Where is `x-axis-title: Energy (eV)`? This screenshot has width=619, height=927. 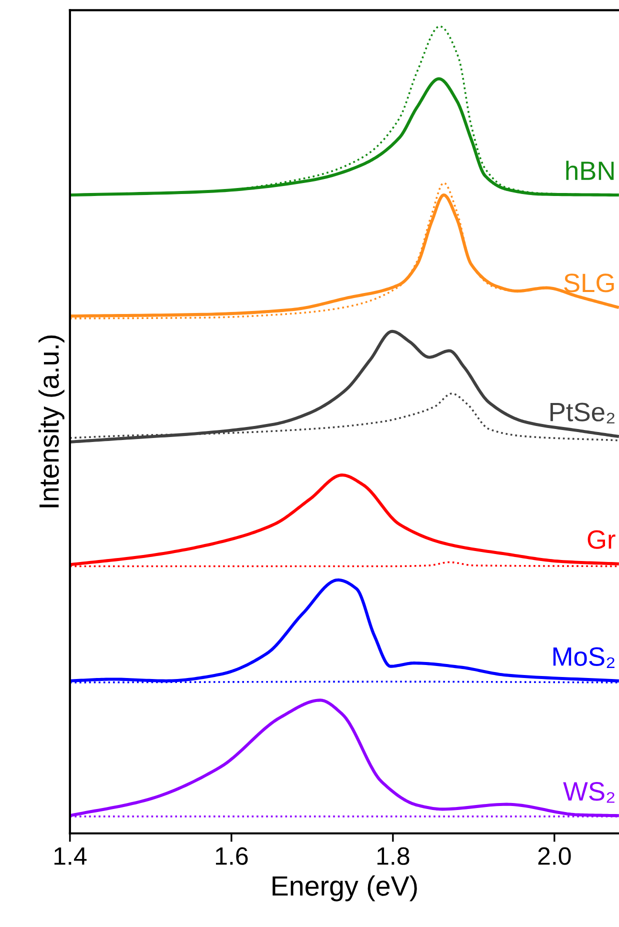
x-axis-title: Energy (eV) is located at coordinates (344, 888).